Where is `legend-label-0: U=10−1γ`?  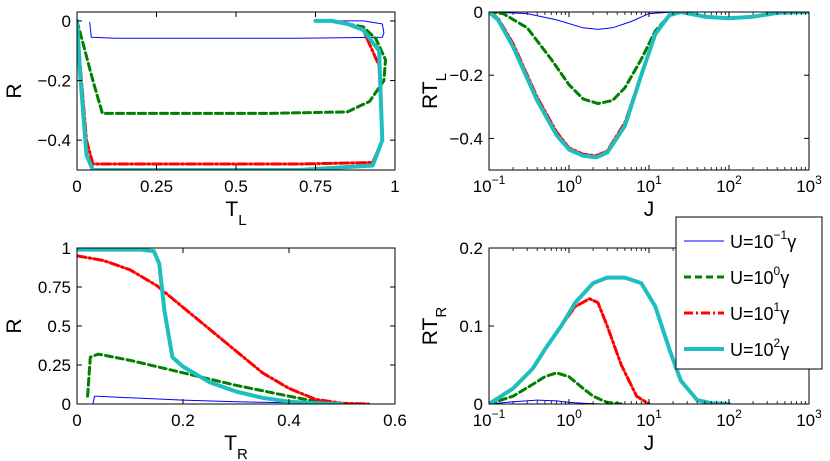 legend-label-0: U=10−1γ is located at coordinates (763, 240).